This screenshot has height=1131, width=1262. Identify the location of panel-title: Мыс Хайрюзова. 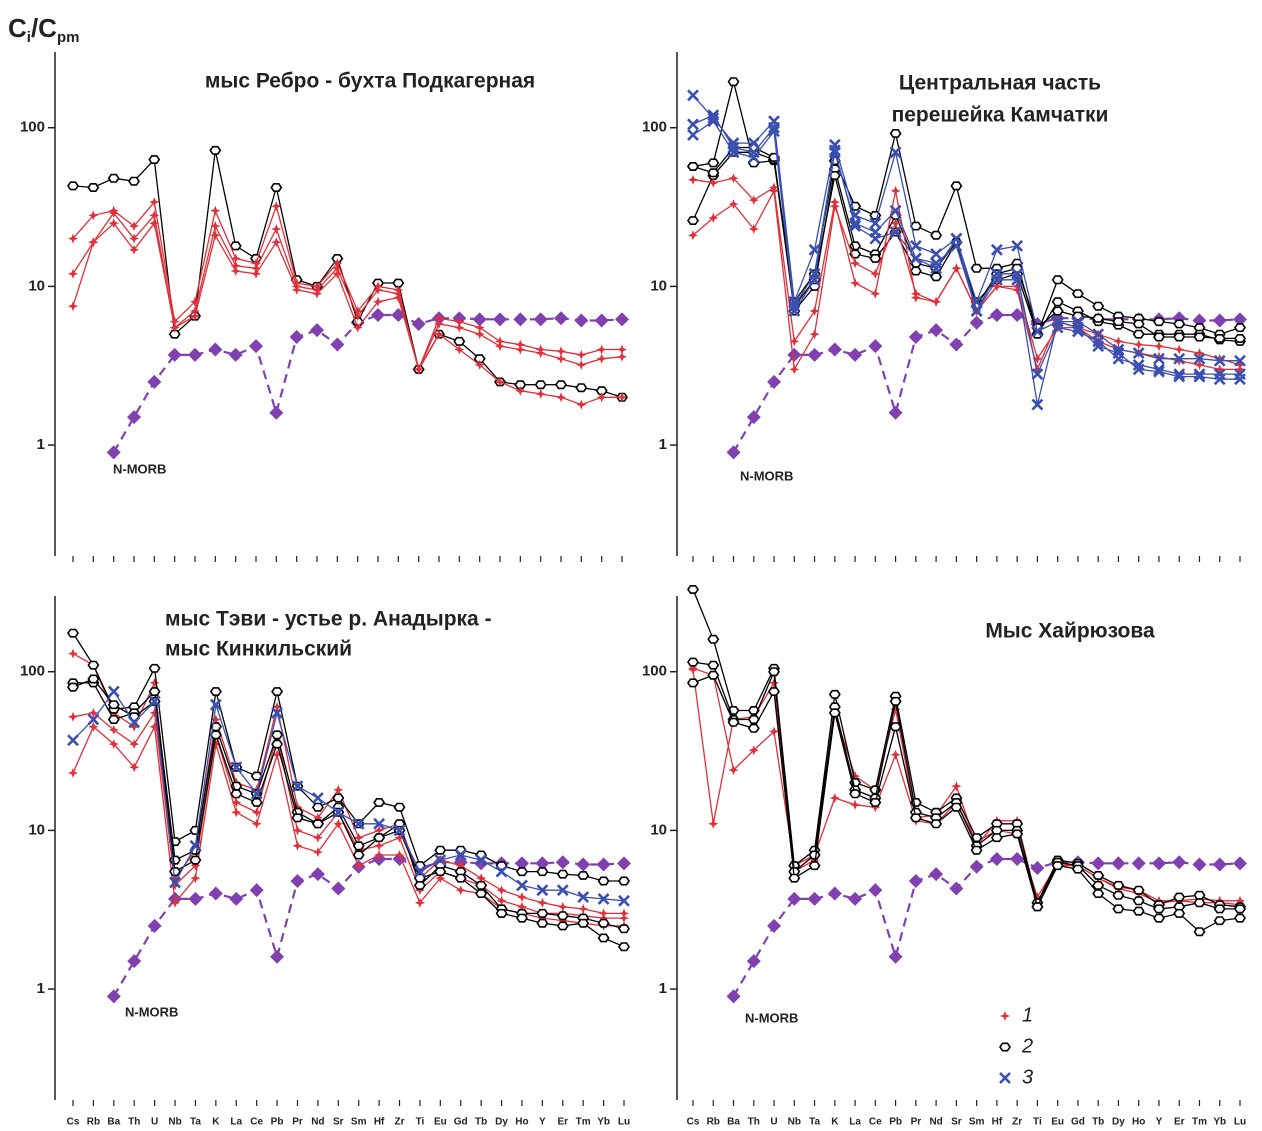
(1070, 631).